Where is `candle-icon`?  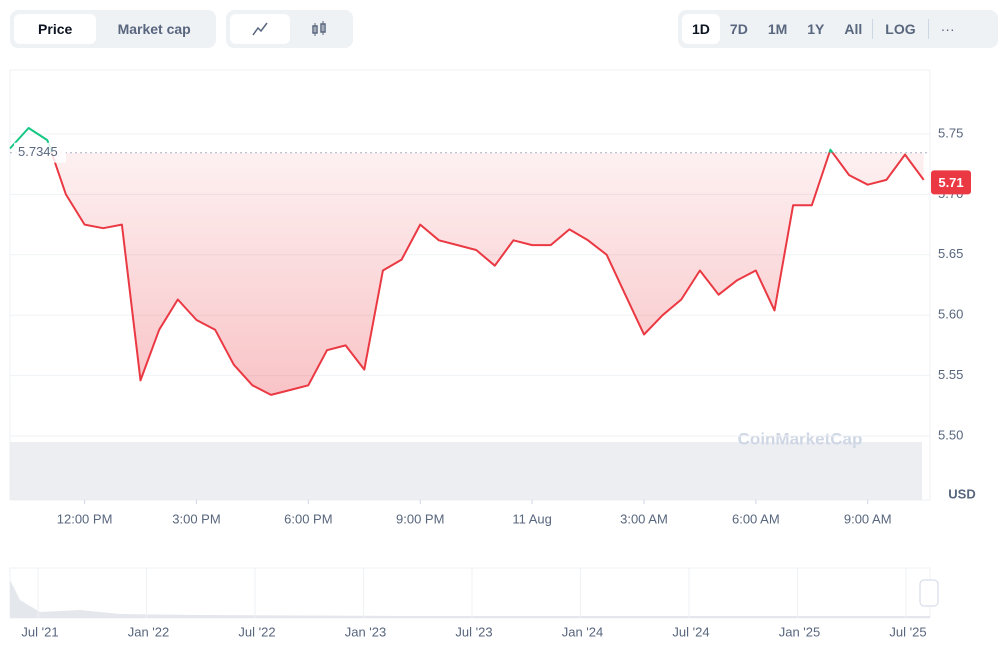 candle-icon is located at coordinates (319, 28).